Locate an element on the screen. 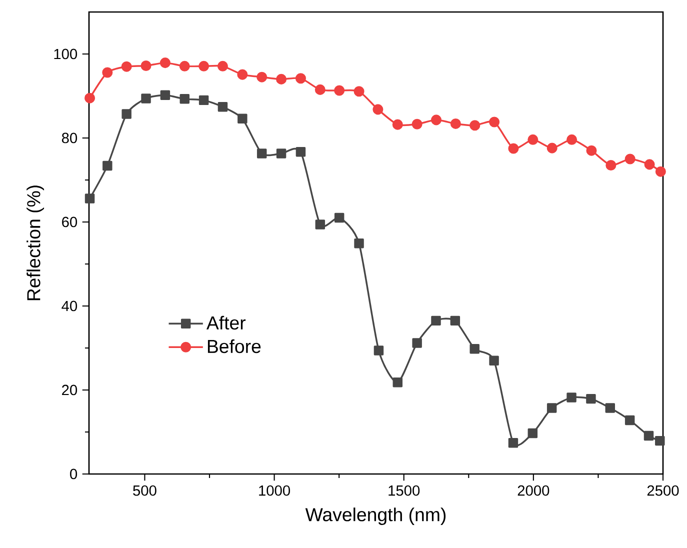  x-tick-label: 1500 is located at coordinates (404, 490).